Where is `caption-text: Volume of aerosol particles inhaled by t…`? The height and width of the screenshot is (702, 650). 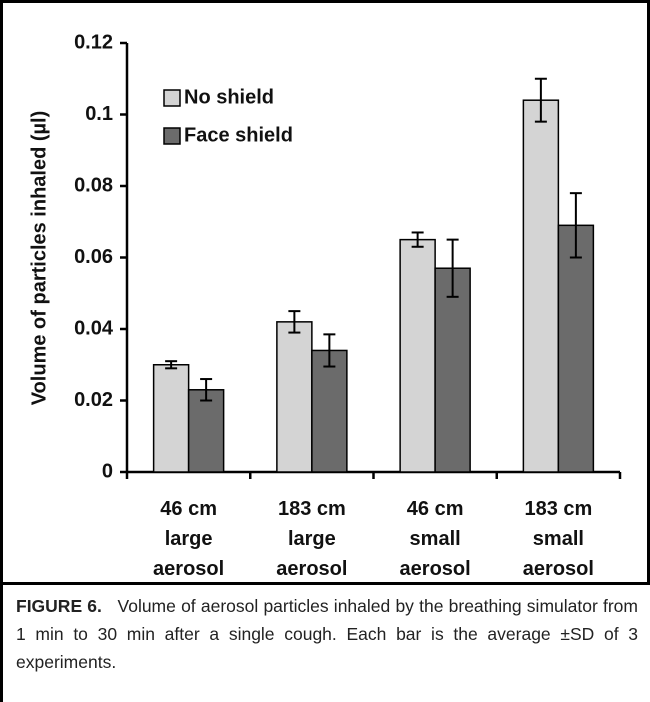 caption-text: Volume of aerosol particles inhaled by t… is located at coordinates (327, 634).